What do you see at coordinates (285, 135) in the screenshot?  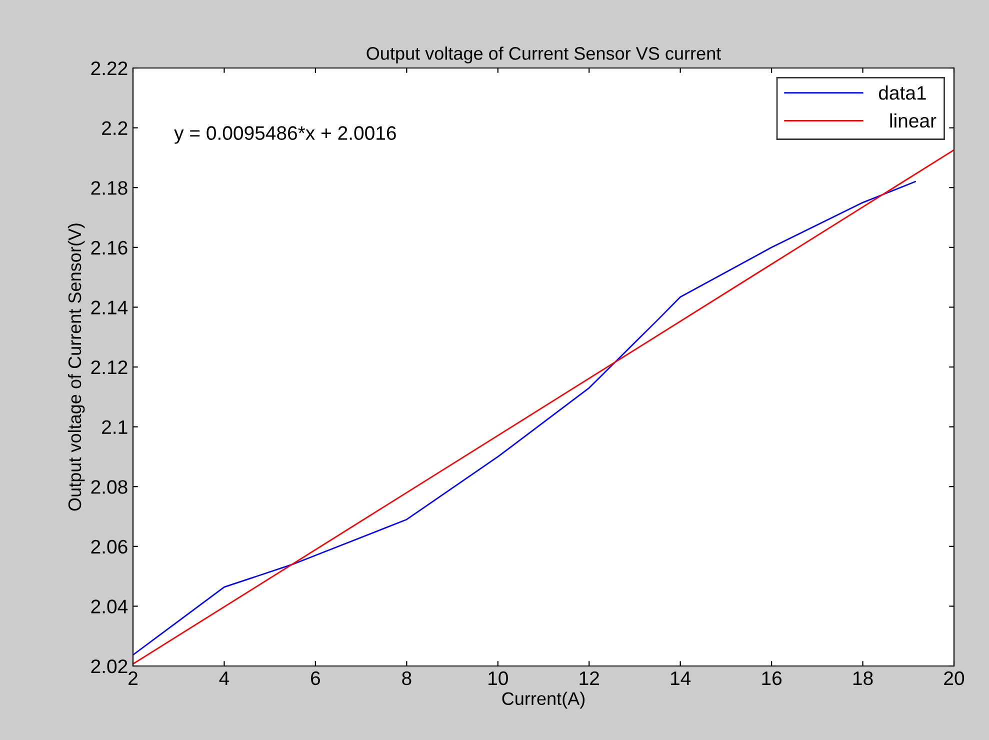 I see `annotation: y = 0.0095486*x + 2.0016` at bounding box center [285, 135].